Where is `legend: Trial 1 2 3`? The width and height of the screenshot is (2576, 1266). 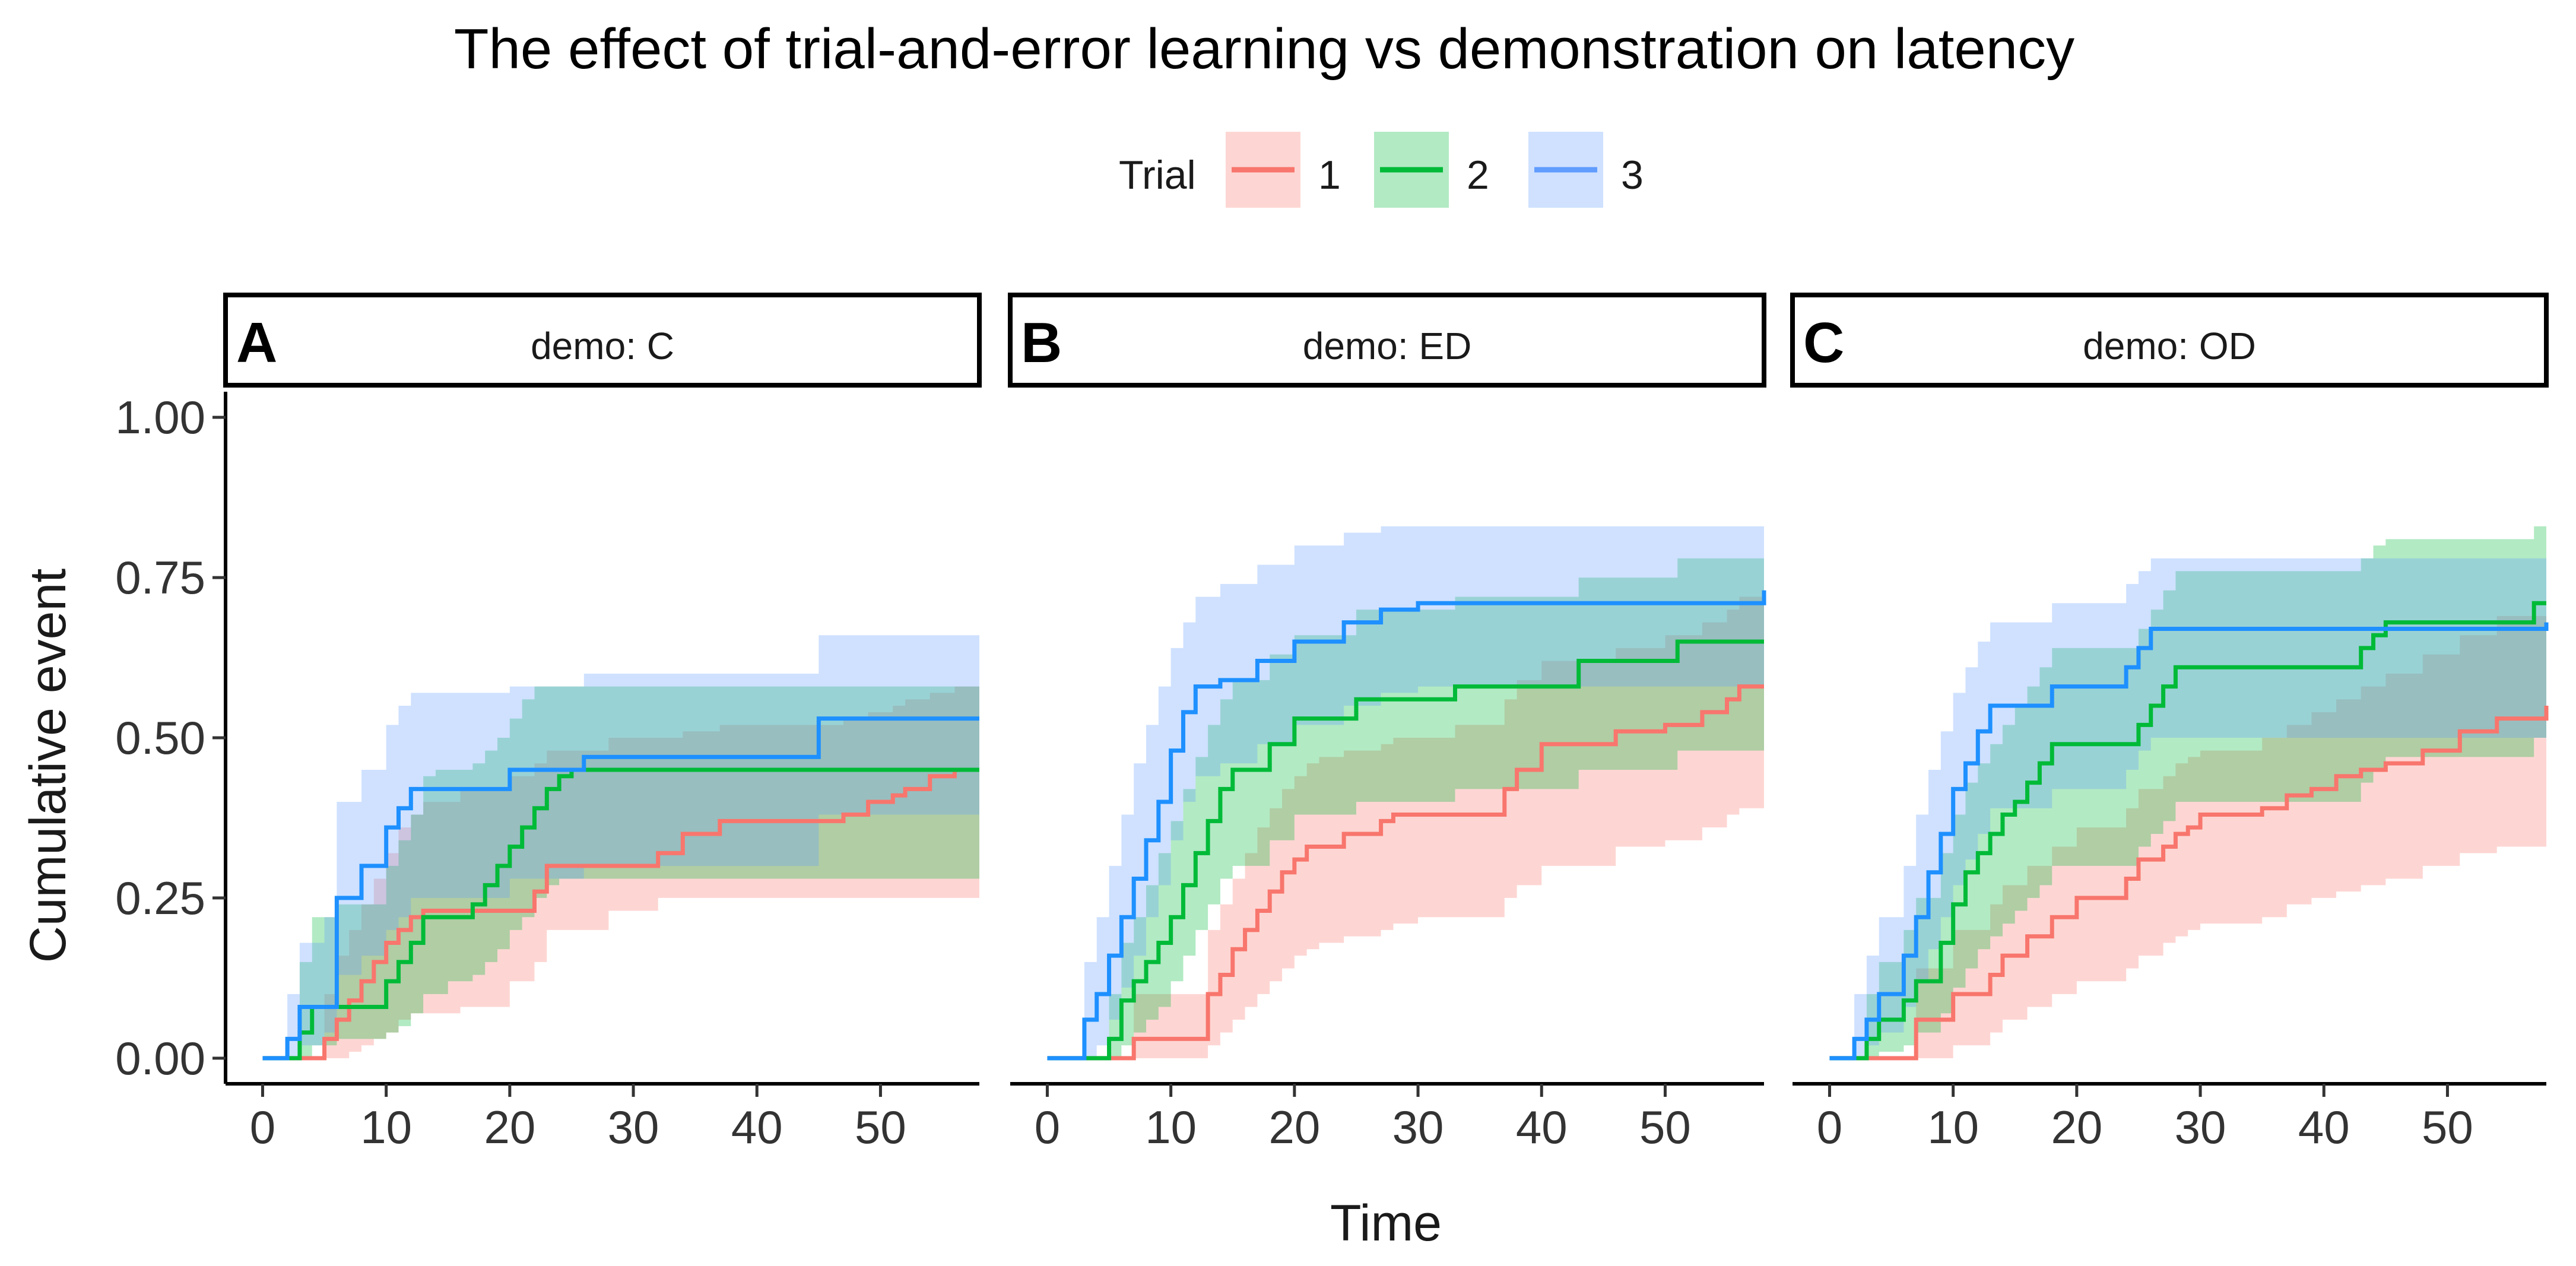 legend: Trial 1 2 3 is located at coordinates (1381, 170).